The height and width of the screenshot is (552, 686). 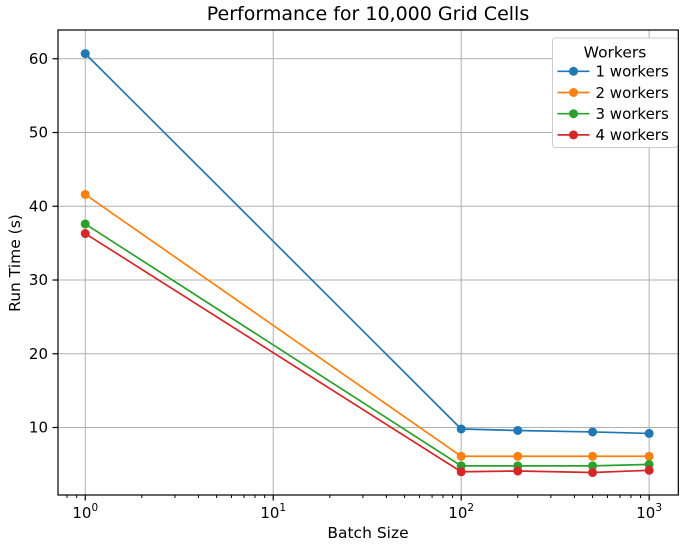 What do you see at coordinates (368, 14) in the screenshot?
I see `chart-title: Performance for 10,000 Grid Cells` at bounding box center [368, 14].